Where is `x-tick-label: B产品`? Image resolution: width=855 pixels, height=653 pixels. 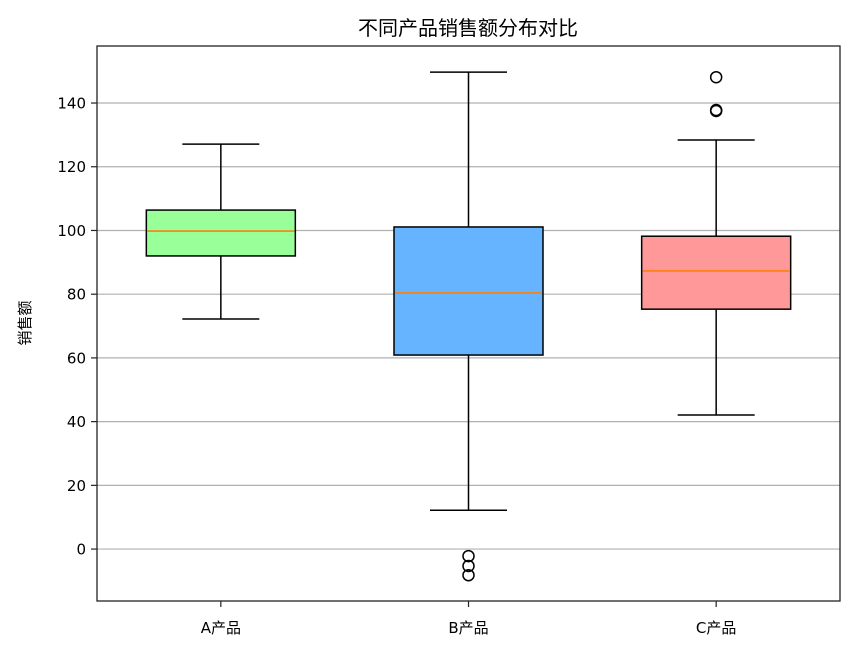
x-tick-label: B产品 is located at coordinates (468, 628).